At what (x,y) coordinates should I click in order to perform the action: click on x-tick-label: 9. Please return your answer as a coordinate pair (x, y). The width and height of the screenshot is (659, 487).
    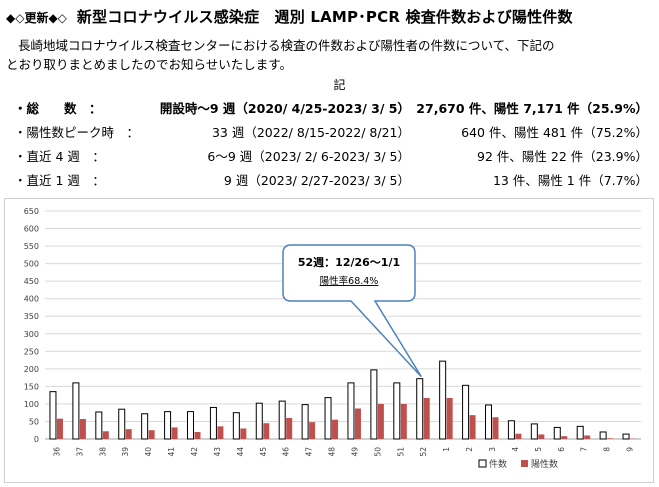
    Looking at the image, I should click on (630, 449).